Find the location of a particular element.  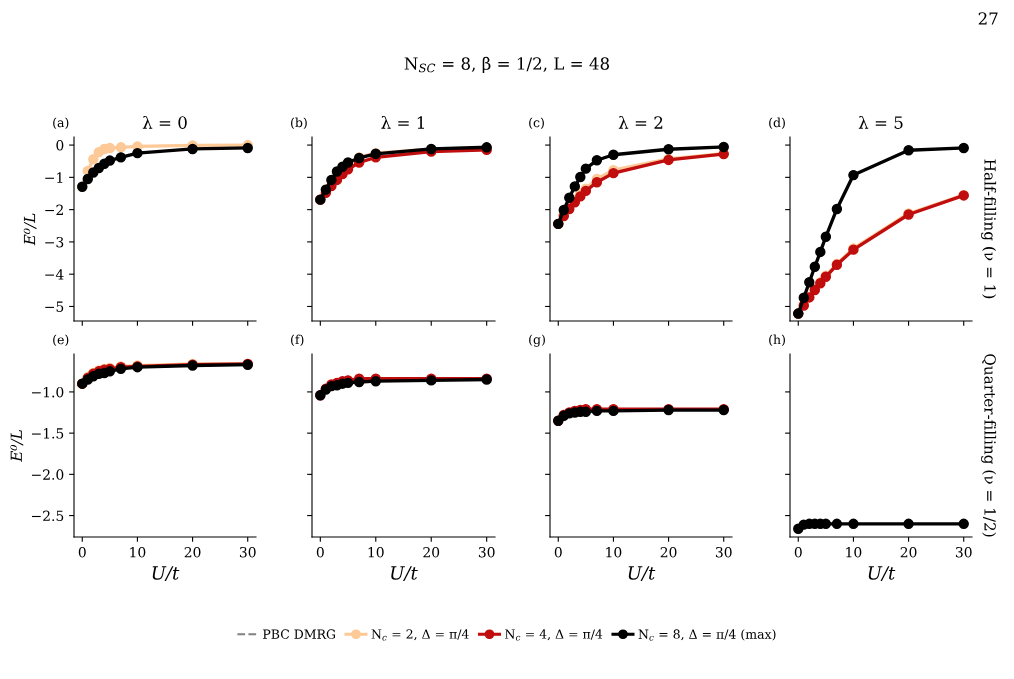

y-tick-label: −1.0 is located at coordinates (48, 392).